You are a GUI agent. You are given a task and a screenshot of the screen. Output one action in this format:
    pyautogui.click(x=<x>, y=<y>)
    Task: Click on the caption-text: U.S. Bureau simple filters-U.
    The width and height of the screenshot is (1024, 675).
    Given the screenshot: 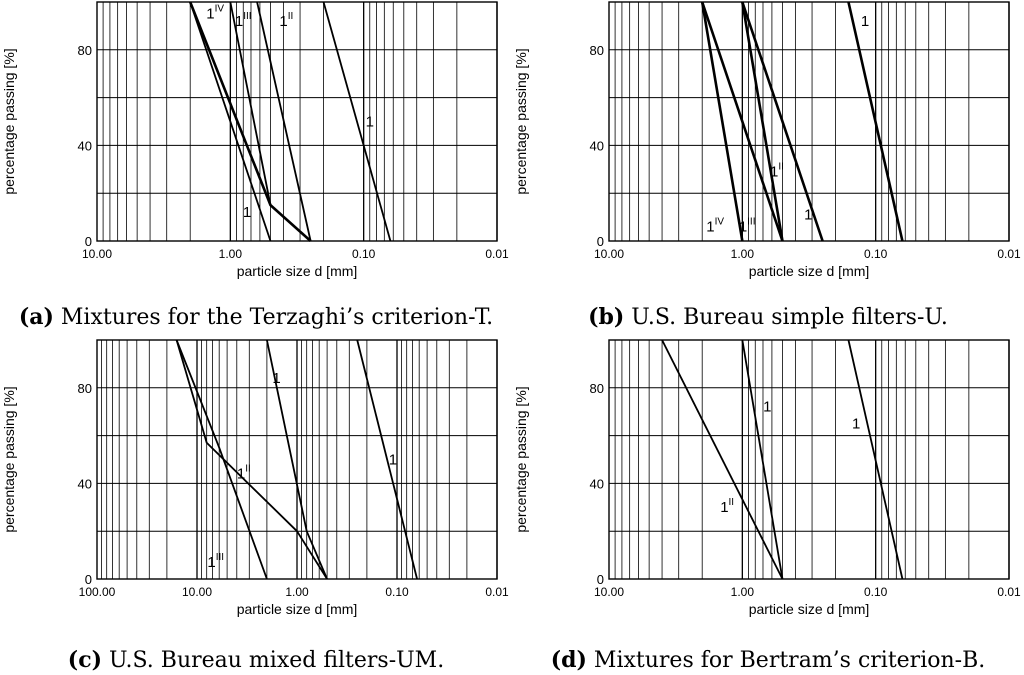 What is the action you would take?
    pyautogui.click(x=786, y=317)
    